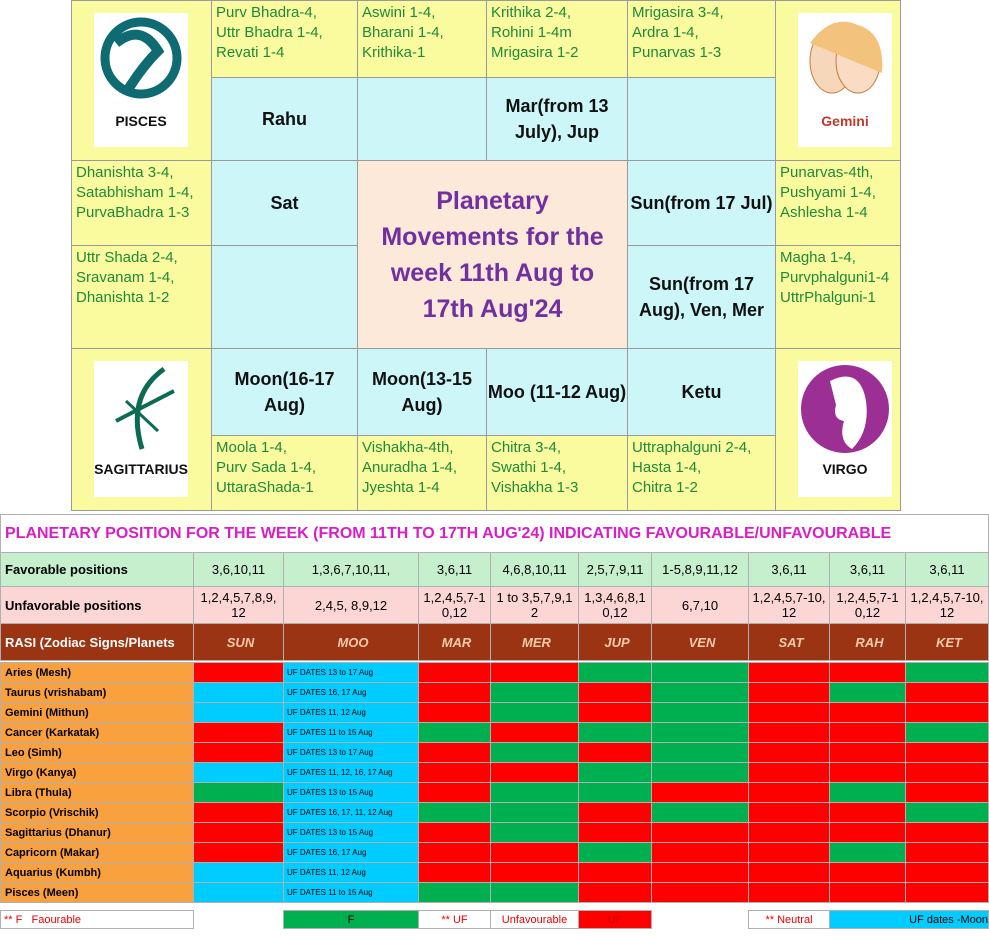  Describe the element at coordinates (526, 447) in the screenshot. I see `nakshatra-line: Chitra 3-4,` at that location.